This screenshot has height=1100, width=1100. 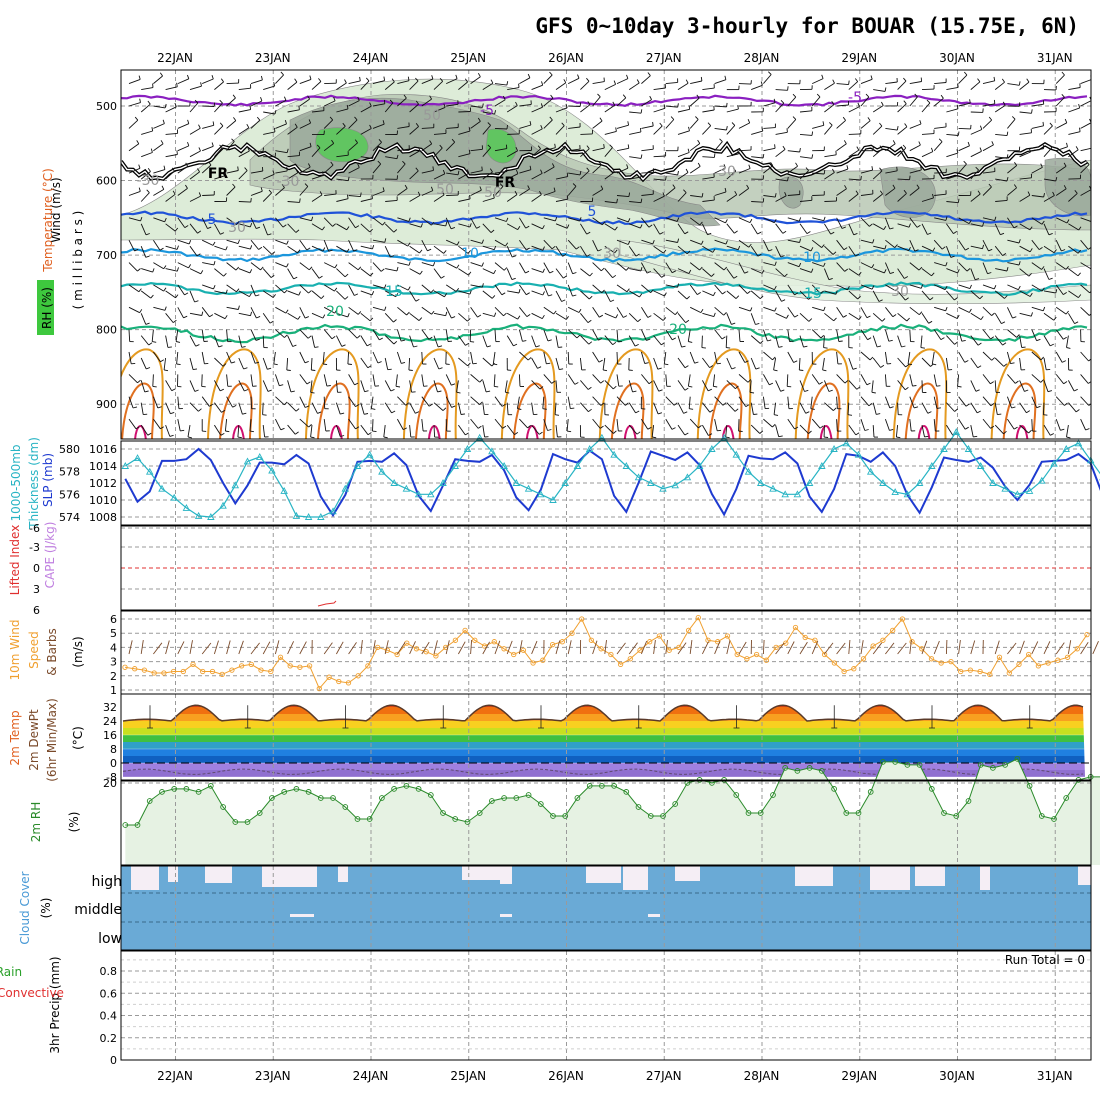 What do you see at coordinates (501, 146) in the screenshot?
I see `rh-shading` at bounding box center [501, 146].